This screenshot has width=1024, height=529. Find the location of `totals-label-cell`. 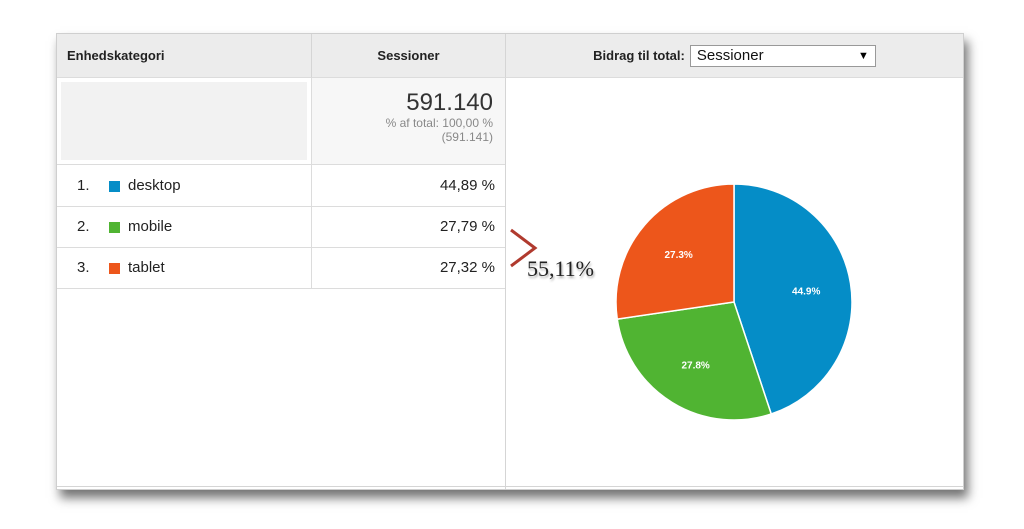

totals-label-cell is located at coordinates (184, 121).